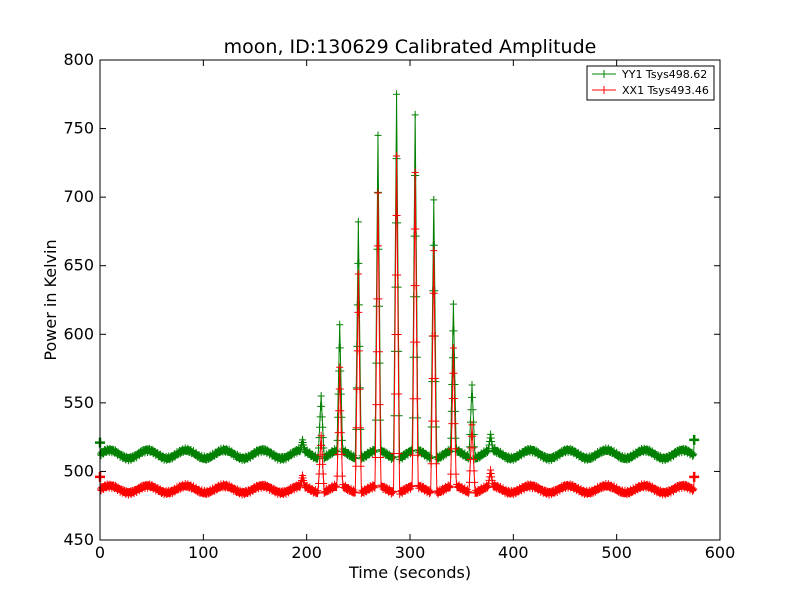  I want to click on y-tick-label: 600, so click(78, 333).